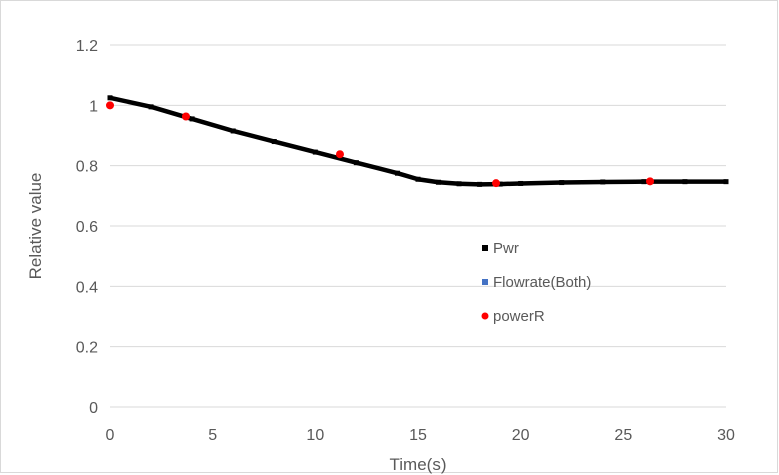  Describe the element at coordinates (93, 106) in the screenshot. I see `y-tick-label: 1` at that location.